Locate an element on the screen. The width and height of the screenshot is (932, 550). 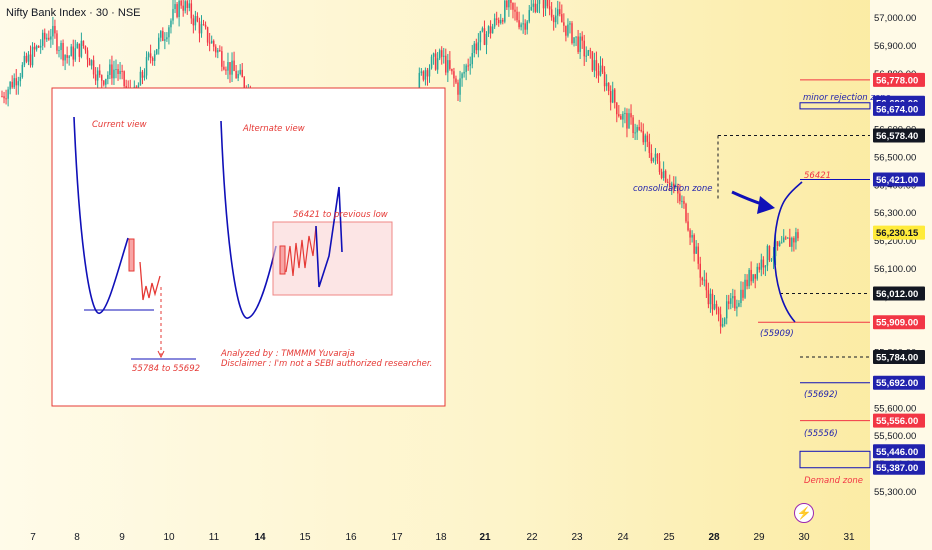
symbol-title: Nifty Bank Index · 30 · NSE is located at coordinates (73, 13).